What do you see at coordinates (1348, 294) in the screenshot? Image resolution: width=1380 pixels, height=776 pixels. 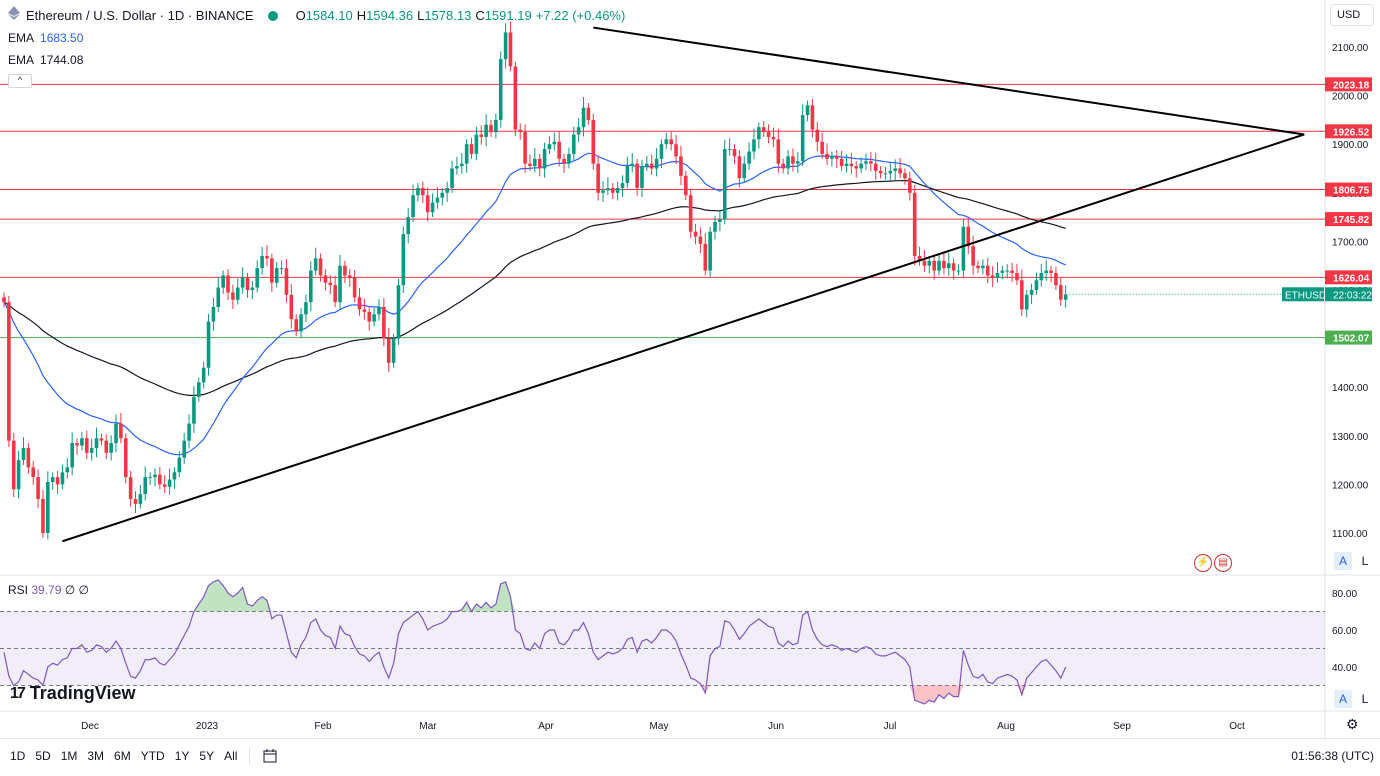 I see `countdown-tag` at bounding box center [1348, 294].